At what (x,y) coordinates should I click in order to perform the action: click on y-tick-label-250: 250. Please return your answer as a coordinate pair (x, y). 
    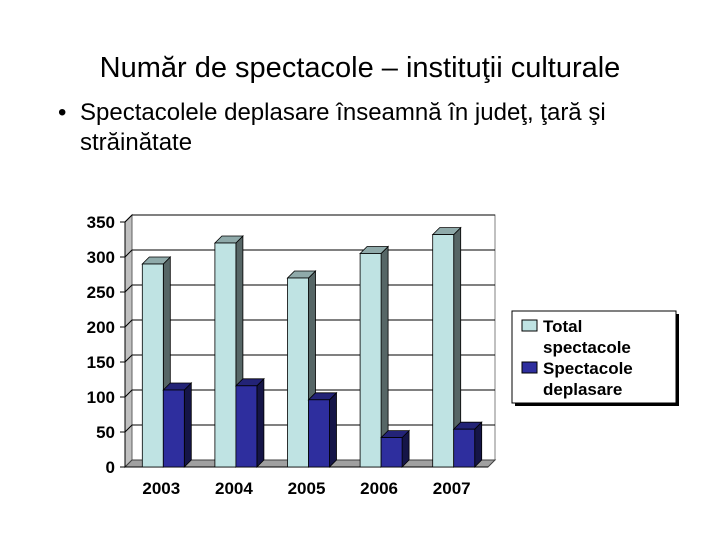
    Looking at the image, I should click on (101, 292).